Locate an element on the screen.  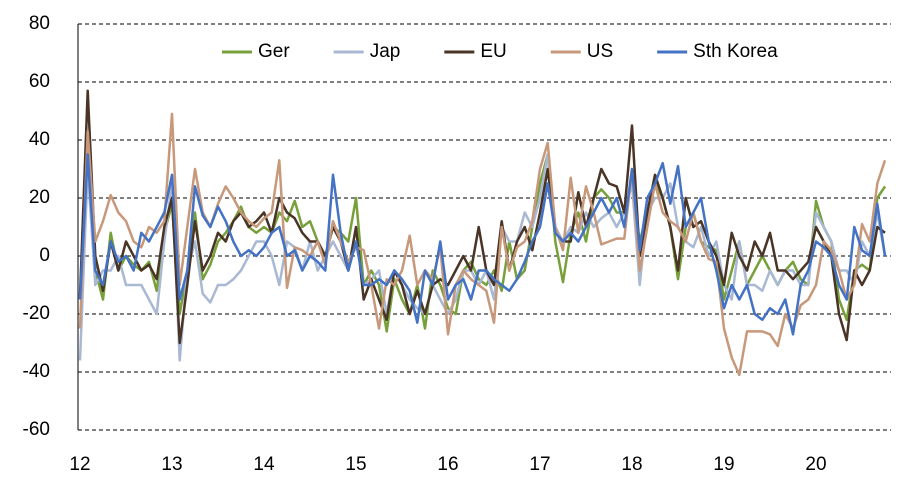
legend-label: Jap is located at coordinates (385, 51).